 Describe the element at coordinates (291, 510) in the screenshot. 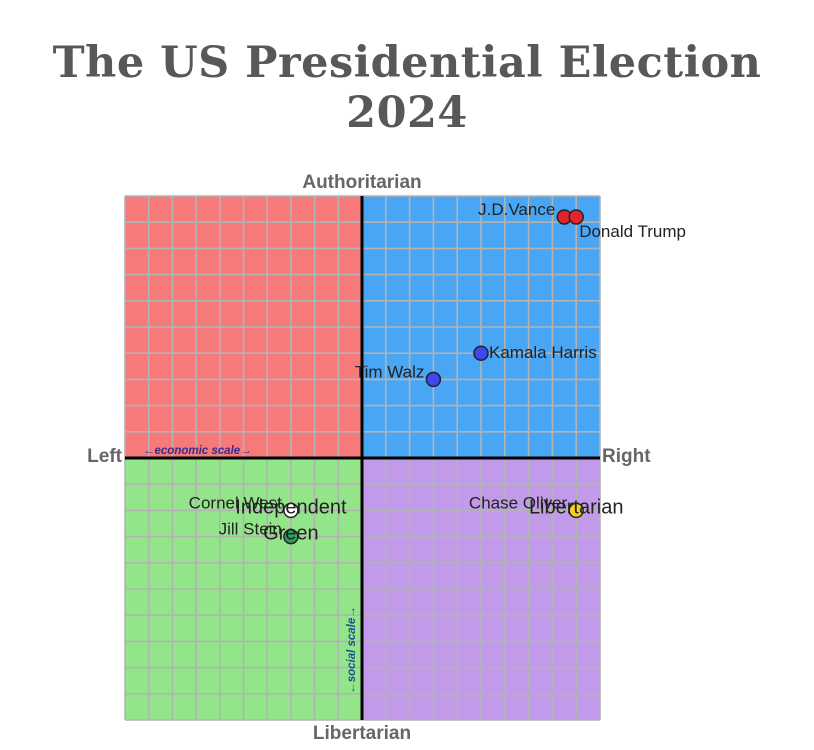

I see `point-cornel-west` at that location.